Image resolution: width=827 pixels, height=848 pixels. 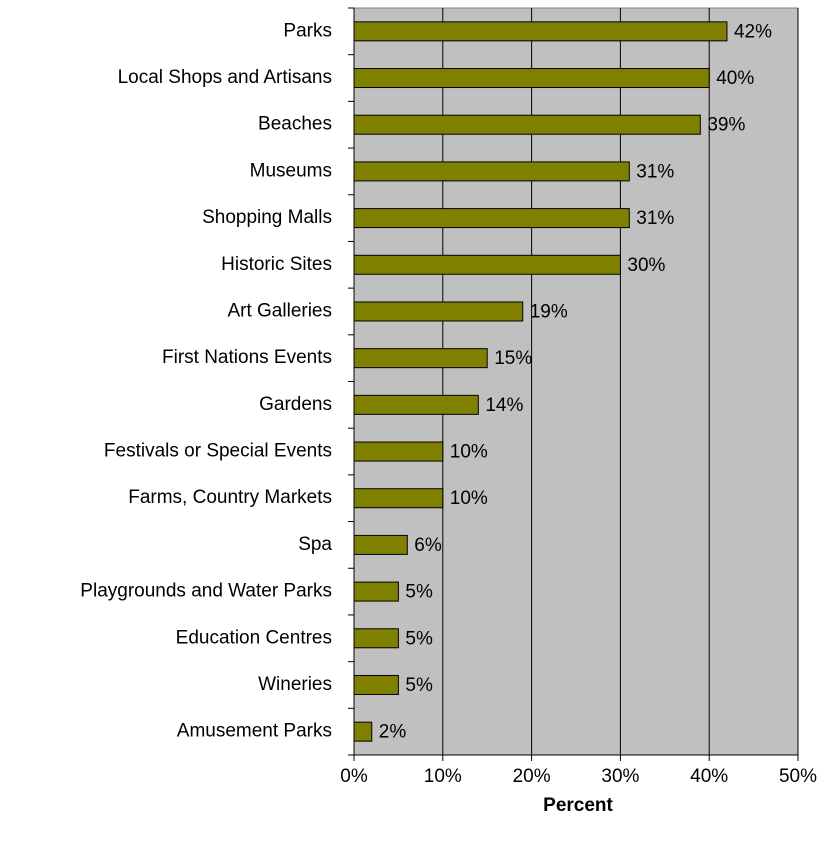 What do you see at coordinates (295, 124) in the screenshot?
I see `y-tick-label: Beaches` at bounding box center [295, 124].